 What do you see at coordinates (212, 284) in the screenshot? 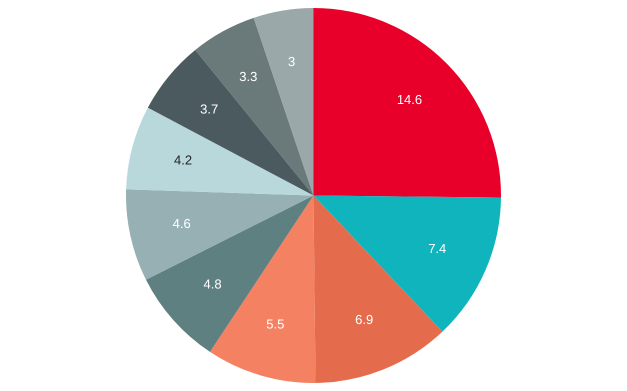
I see `data-label: 4.8` at bounding box center [212, 284].